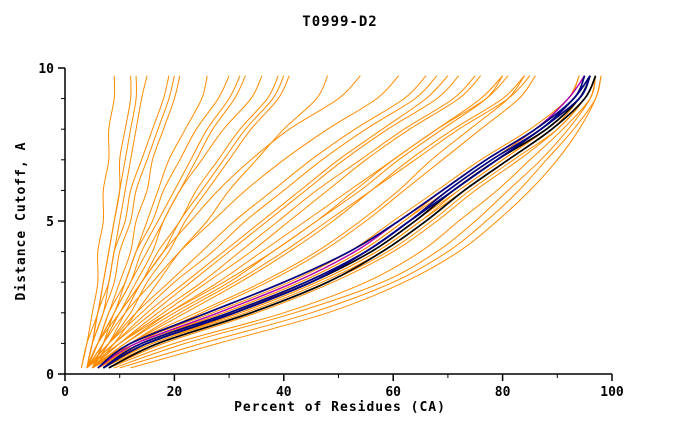 The height and width of the screenshot is (440, 680). I want to click on x-tick-label: 80, so click(503, 392).